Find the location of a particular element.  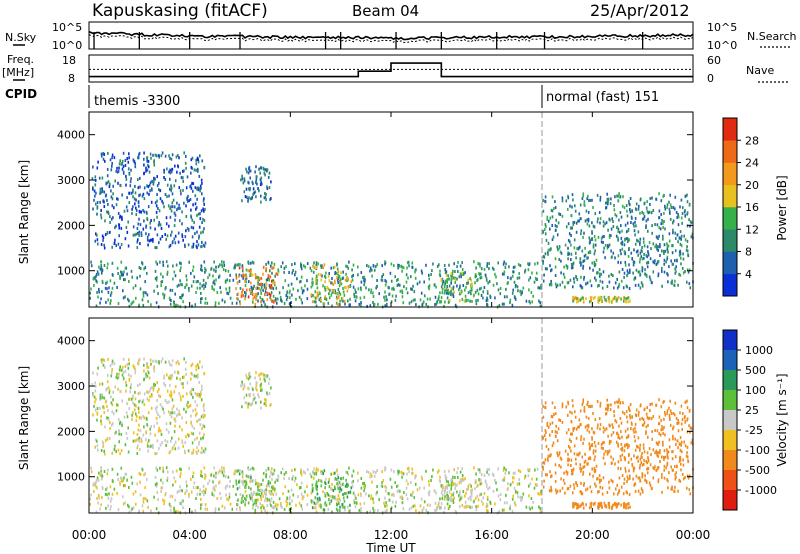

power-colorbar-swatch is located at coordinates (730, 174).